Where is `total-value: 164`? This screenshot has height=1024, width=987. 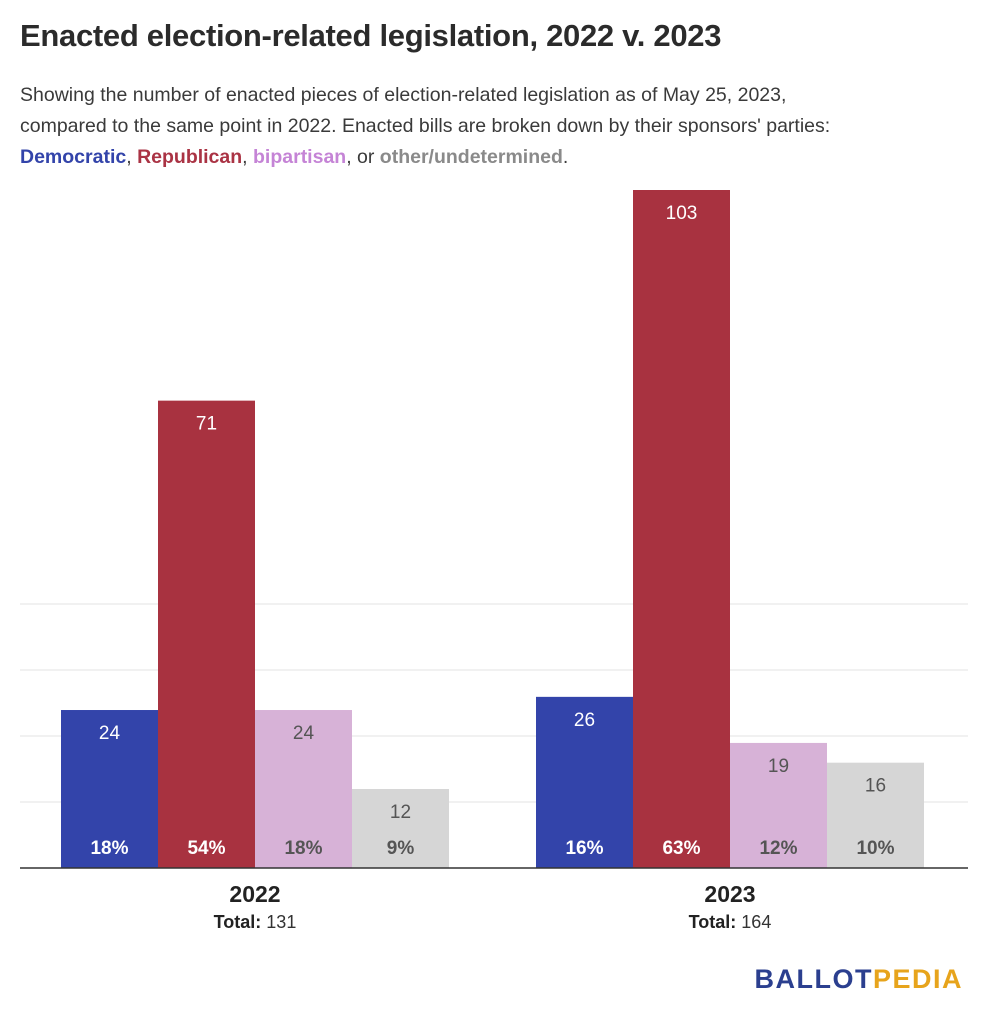 total-value: 164 is located at coordinates (756, 922).